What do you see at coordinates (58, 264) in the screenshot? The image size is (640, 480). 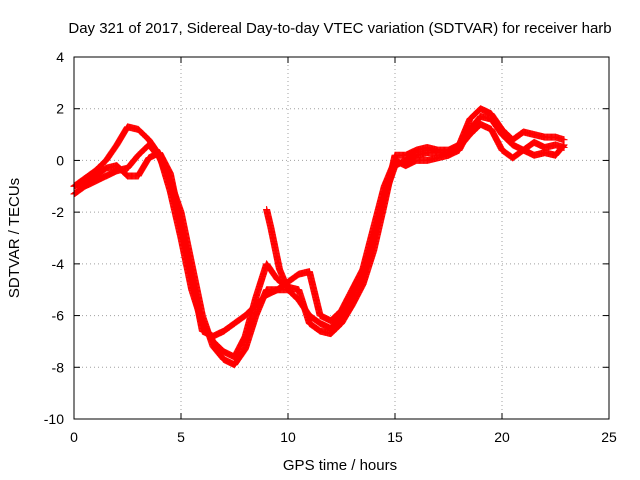 I see `y-tick-label: -4` at bounding box center [58, 264].